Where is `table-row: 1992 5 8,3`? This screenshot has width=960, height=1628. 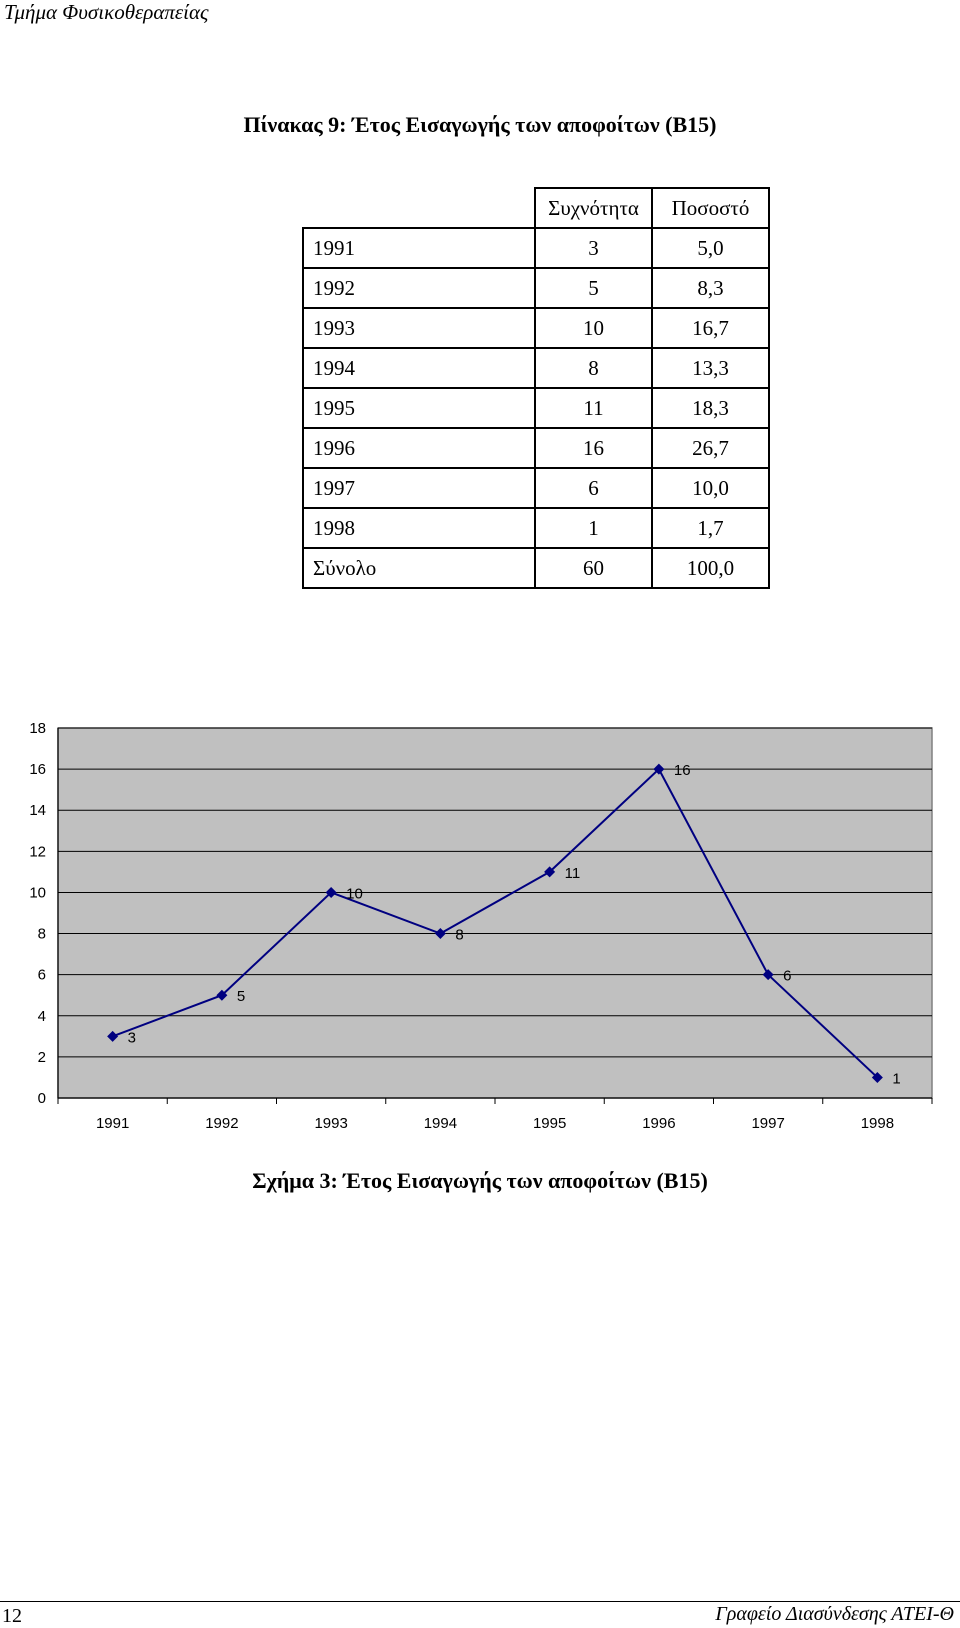
table-row: 1992 5 8,3 is located at coordinates (536, 288).